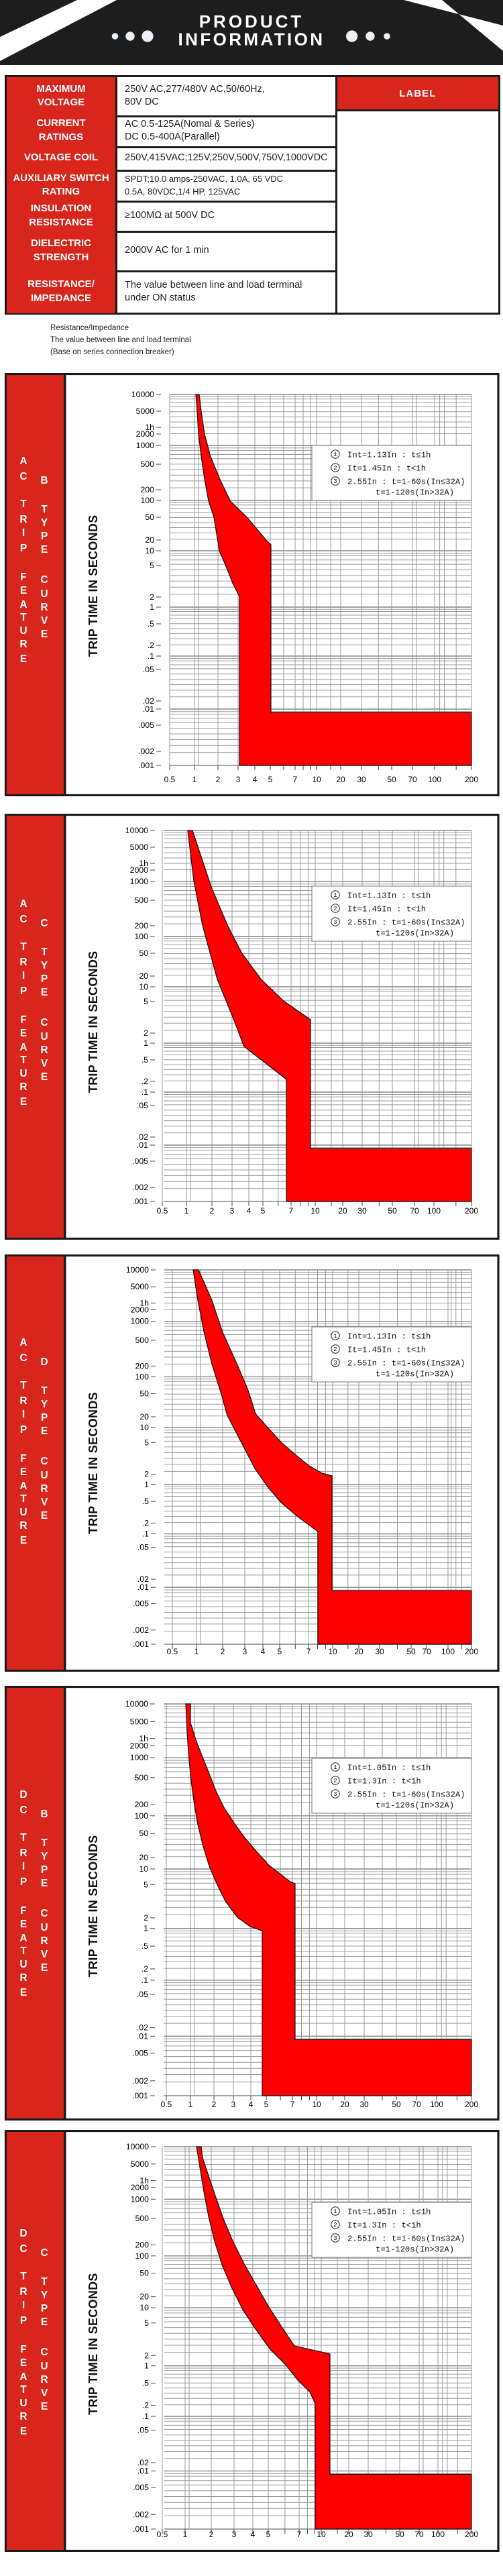  Describe the element at coordinates (23, 1020) in the screenshot. I see `svg-text: F` at that location.